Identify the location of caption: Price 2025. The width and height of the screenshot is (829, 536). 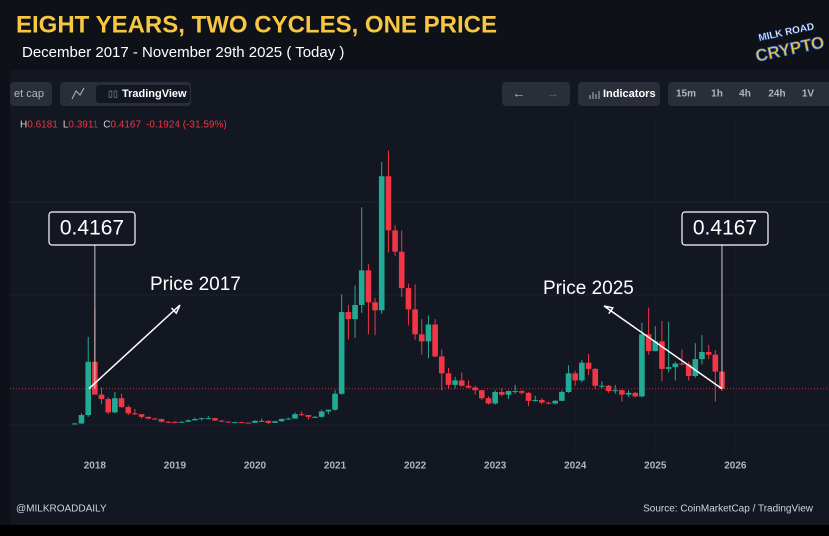
(588, 288).